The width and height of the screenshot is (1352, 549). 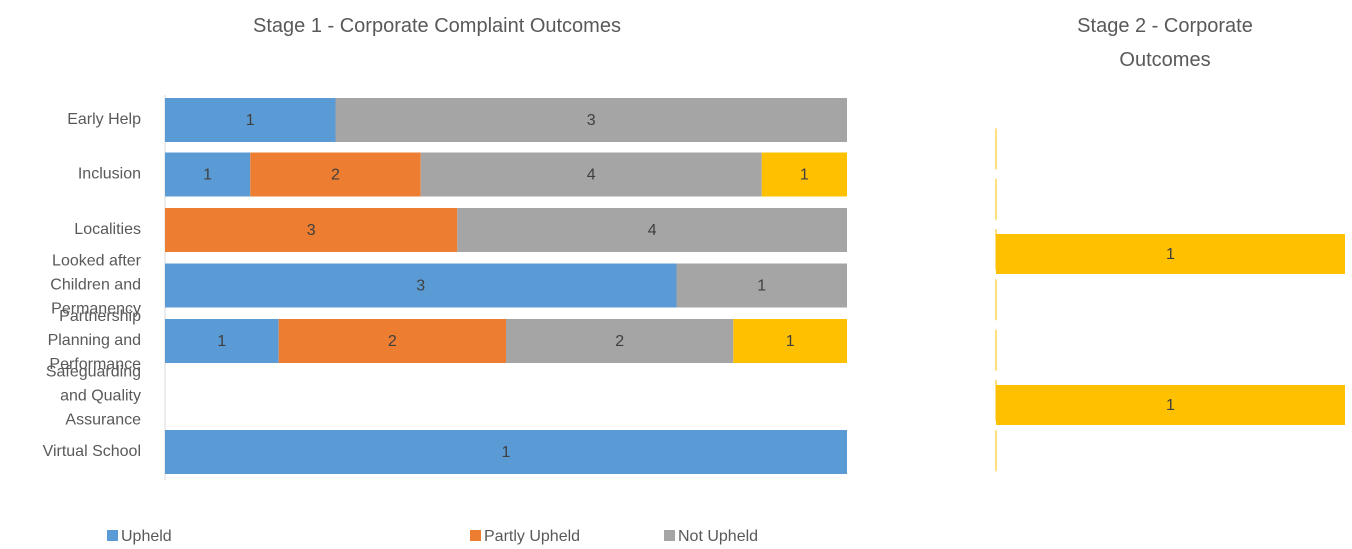 What do you see at coordinates (93, 396) in the screenshot?
I see `category-label: Safeguarding and Quality Assurance` at bounding box center [93, 396].